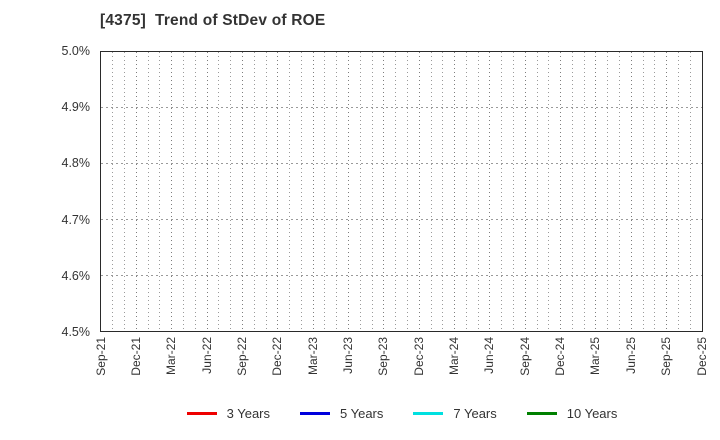 This screenshot has width=720, height=440. Describe the element at coordinates (241, 356) in the screenshot. I see `x-tick-label: Sep-22` at that location.